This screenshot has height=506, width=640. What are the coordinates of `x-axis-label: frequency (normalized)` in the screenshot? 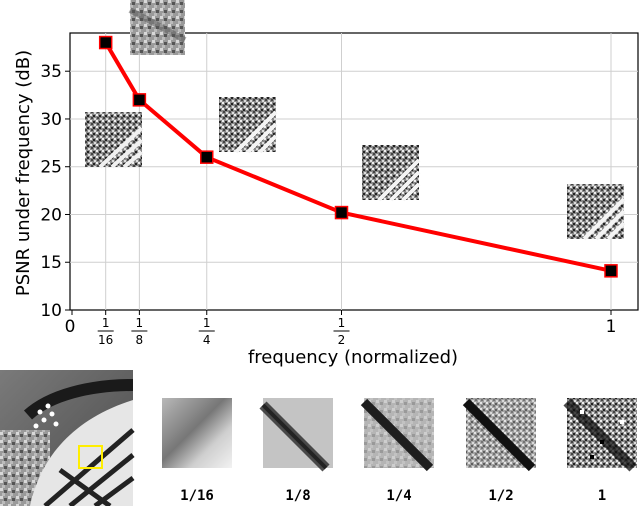 It's located at (353, 357).